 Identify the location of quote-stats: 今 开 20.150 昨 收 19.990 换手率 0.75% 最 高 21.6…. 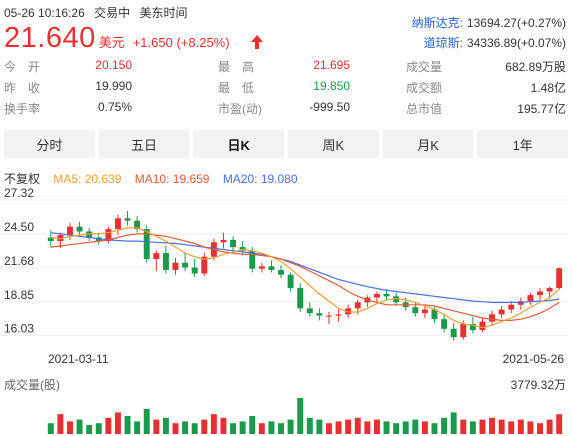
(286, 88).